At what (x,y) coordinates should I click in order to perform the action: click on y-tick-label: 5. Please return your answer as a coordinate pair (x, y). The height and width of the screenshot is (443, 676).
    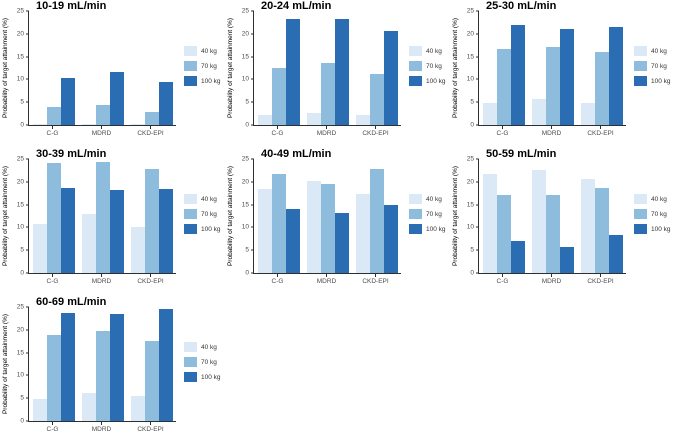
    Looking at the image, I should click on (22, 250).